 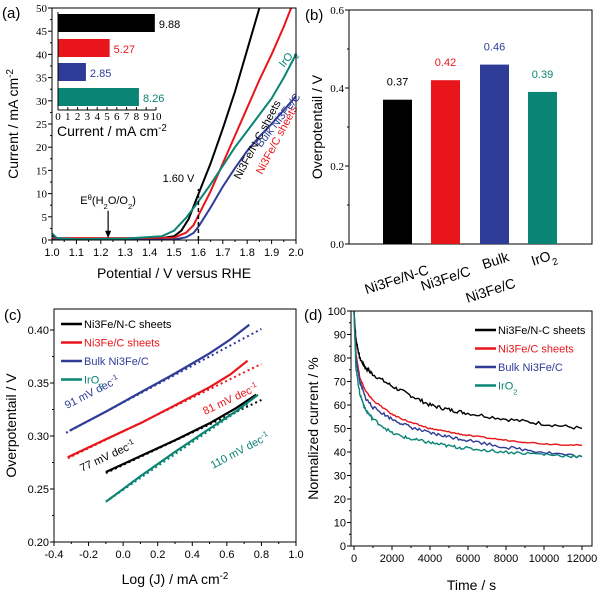 What do you see at coordinates (179, 179) in the screenshot?
I see `annotation-1.60V: 1.60 V` at bounding box center [179, 179].